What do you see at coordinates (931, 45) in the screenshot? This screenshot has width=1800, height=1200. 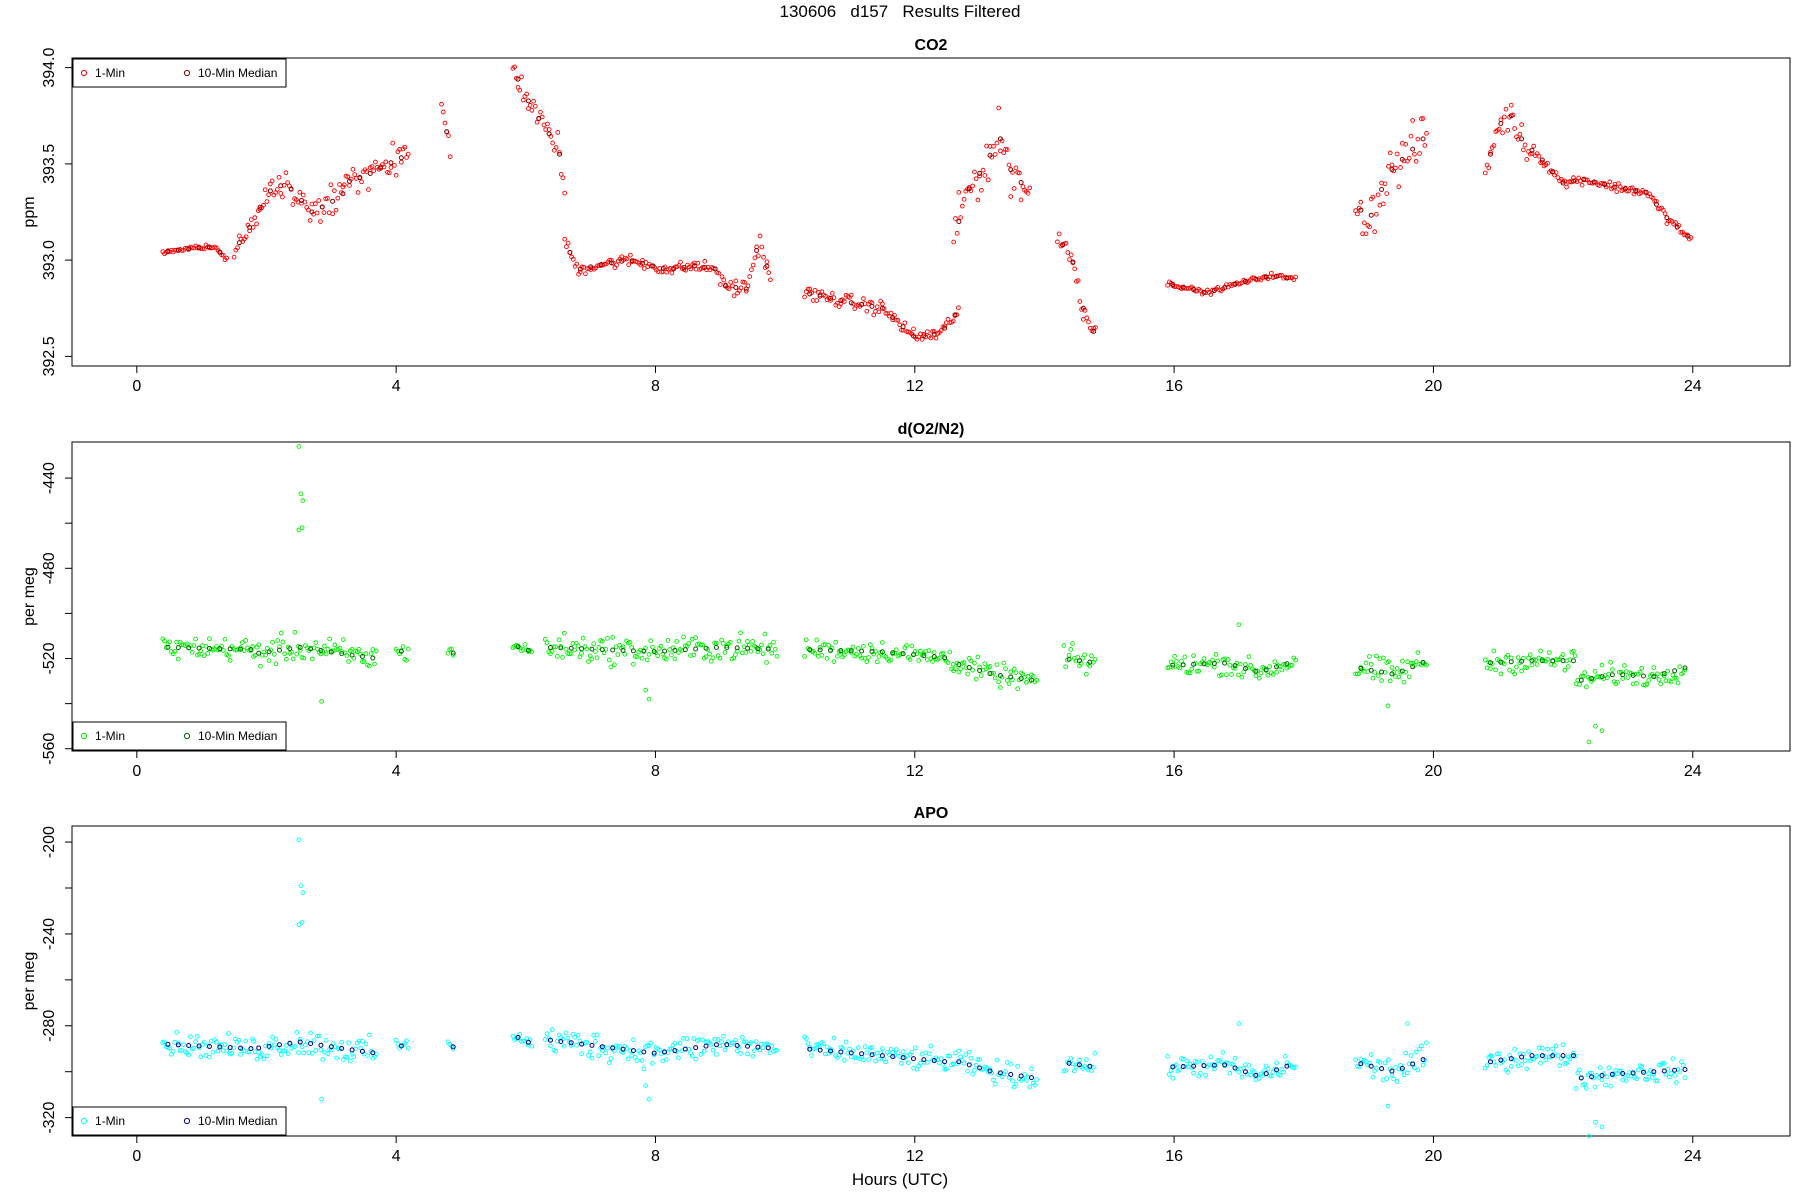 I see `panel-title: CO2` at bounding box center [931, 45].